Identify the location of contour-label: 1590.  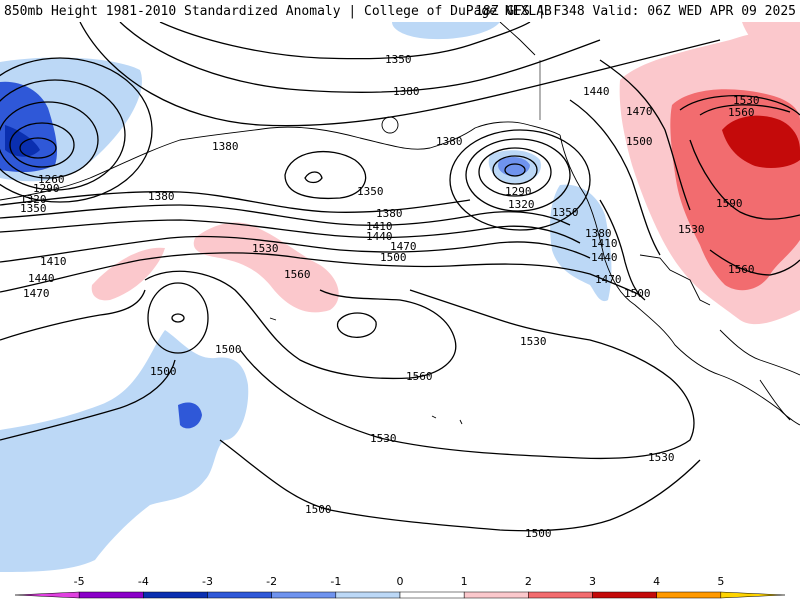
(729, 203).